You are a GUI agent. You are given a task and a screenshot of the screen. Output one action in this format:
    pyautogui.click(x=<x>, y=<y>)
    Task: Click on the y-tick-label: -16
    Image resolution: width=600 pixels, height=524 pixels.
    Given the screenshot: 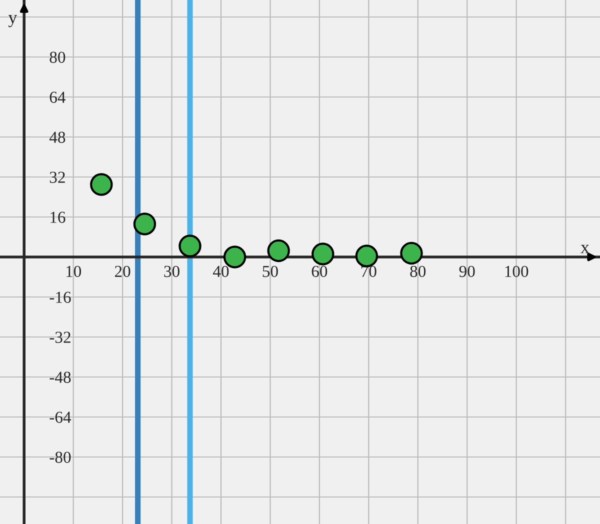 What is the action you would take?
    pyautogui.click(x=60, y=297)
    